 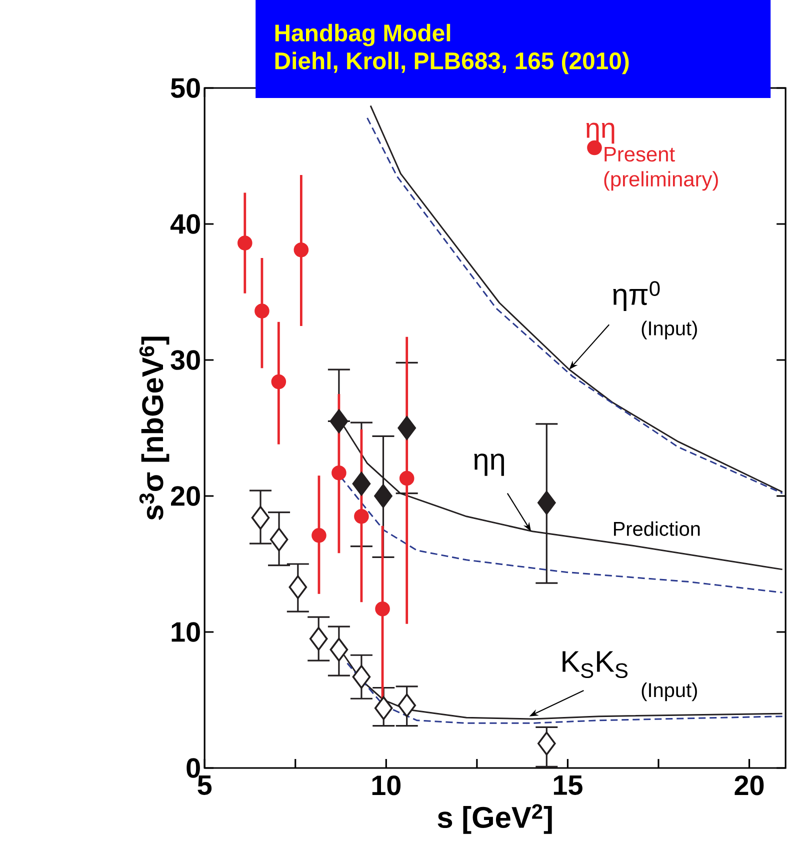 What do you see at coordinates (186, 632) in the screenshot?
I see `y-tick-label: 10` at bounding box center [186, 632].